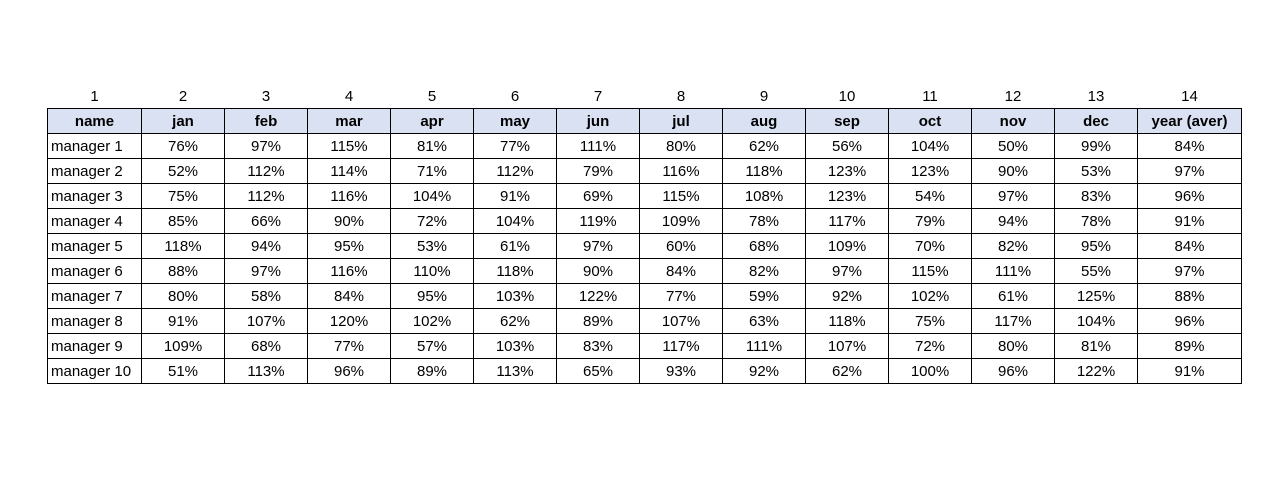 The height and width of the screenshot is (486, 1280). What do you see at coordinates (645, 97) in the screenshot?
I see `column-number-row: 1 2 3 4 5 6 7 8 9 10 11 12 13 14` at bounding box center [645, 97].